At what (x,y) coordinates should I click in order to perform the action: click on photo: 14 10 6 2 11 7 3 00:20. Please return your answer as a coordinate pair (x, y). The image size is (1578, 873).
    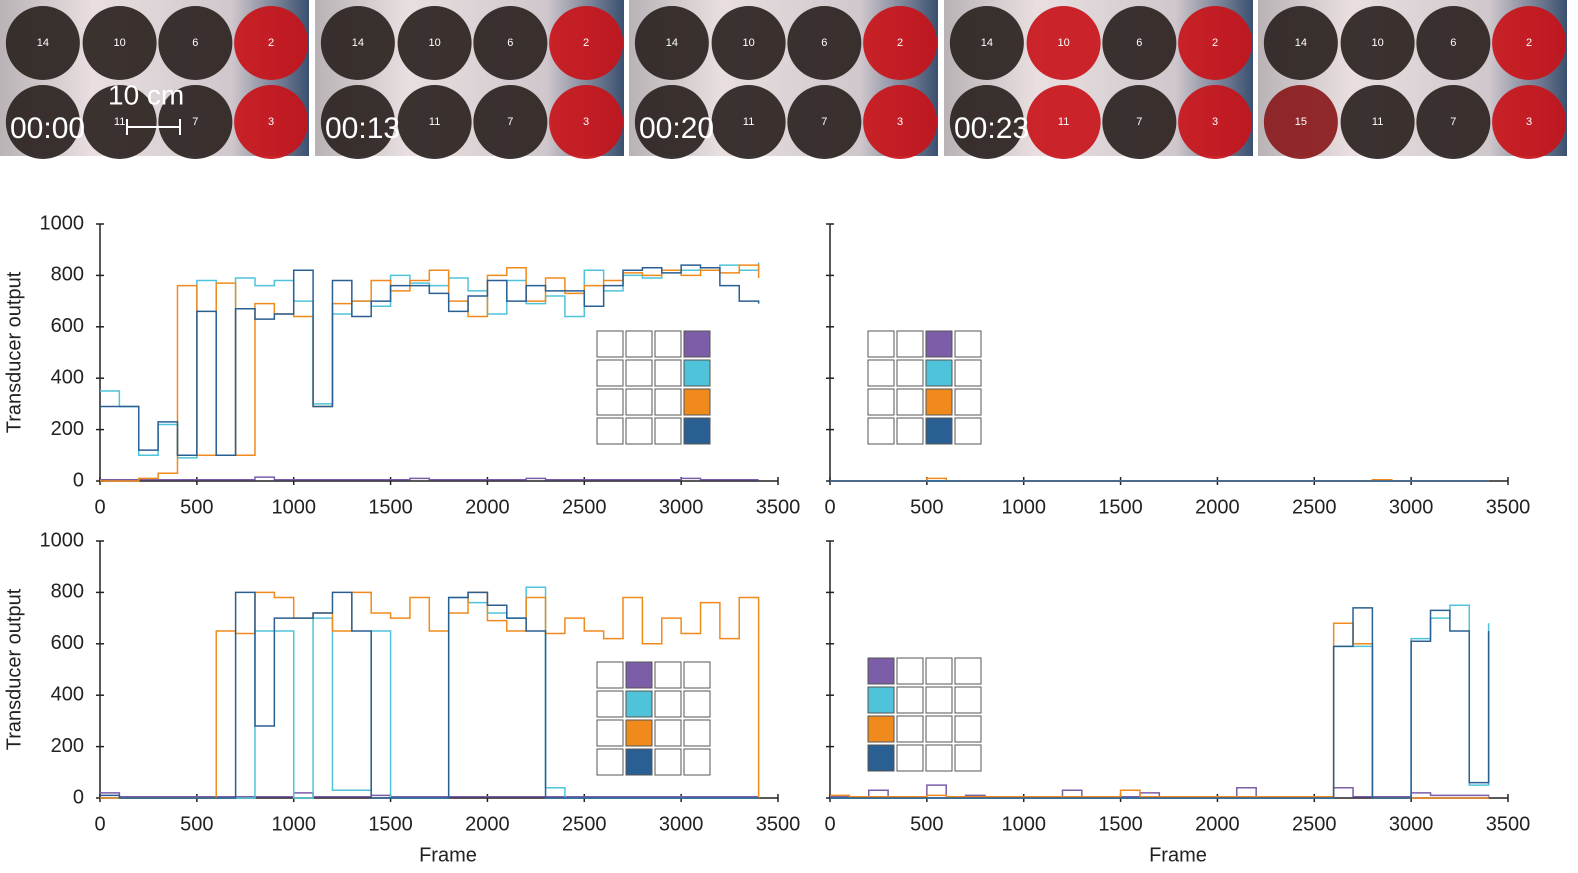
    Looking at the image, I should click on (783, 79).